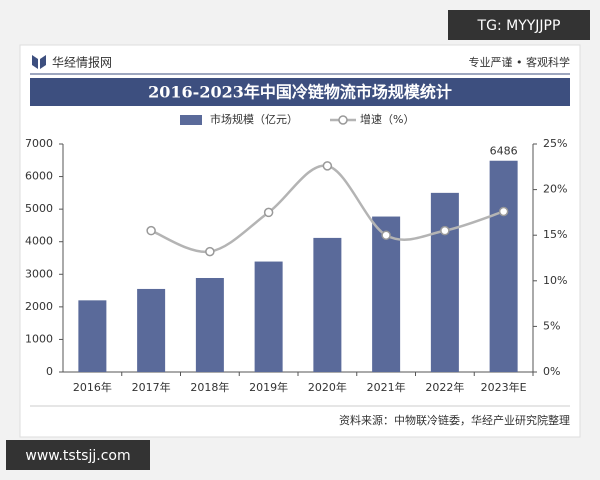 This screenshot has height=480, width=600. What do you see at coordinates (39, 241) in the screenshot?
I see `y-tick-label: 4000` at bounding box center [39, 241].